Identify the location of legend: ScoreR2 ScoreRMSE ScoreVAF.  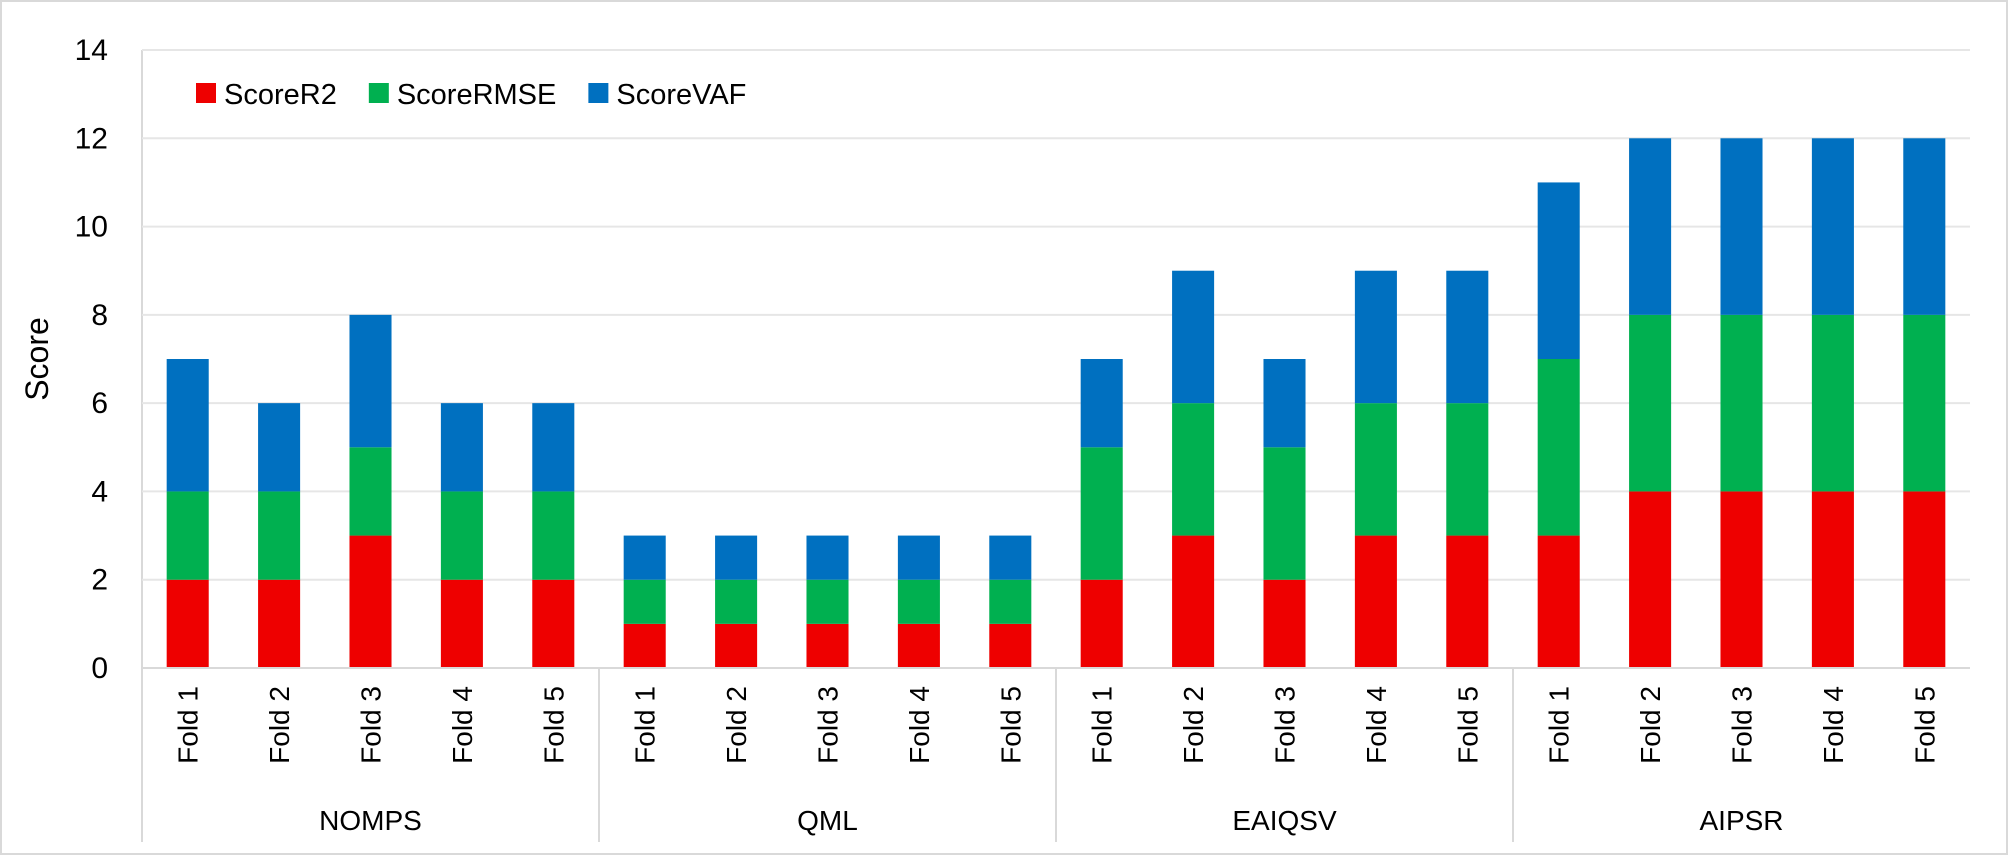
(471, 95).